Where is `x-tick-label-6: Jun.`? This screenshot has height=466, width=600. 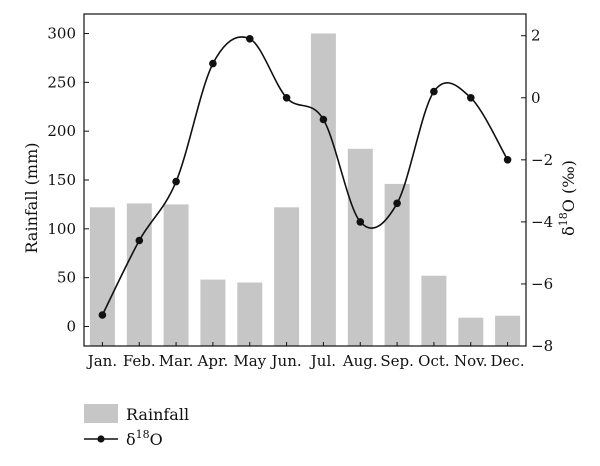
x-tick-label-6: Jun. is located at coordinates (286, 361).